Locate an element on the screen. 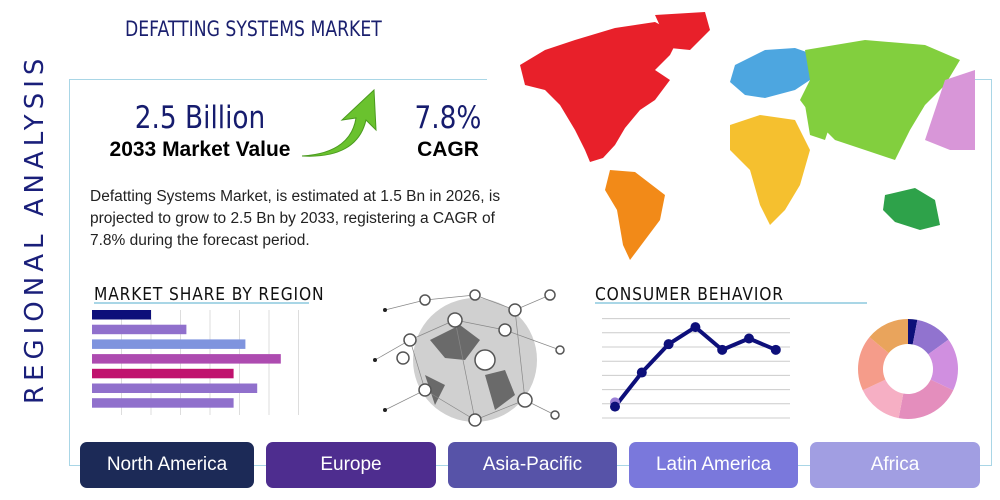 The image size is (1000, 500). market-share-heading: MARKET SHARE BY REGION is located at coordinates (209, 294).